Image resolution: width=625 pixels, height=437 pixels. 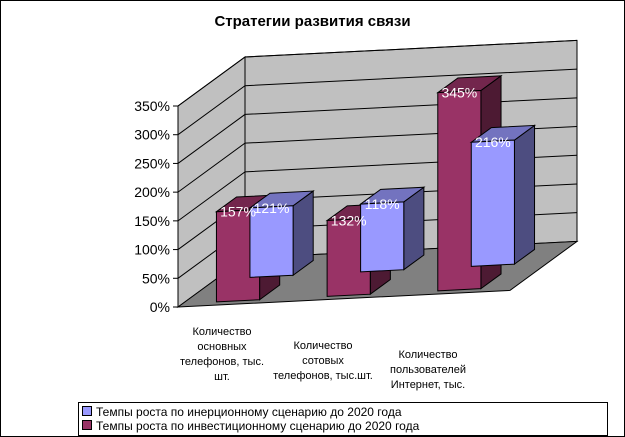 What do you see at coordinates (152, 163) in the screenshot?
I see `y-tick-label-5: 250%` at bounding box center [152, 163].